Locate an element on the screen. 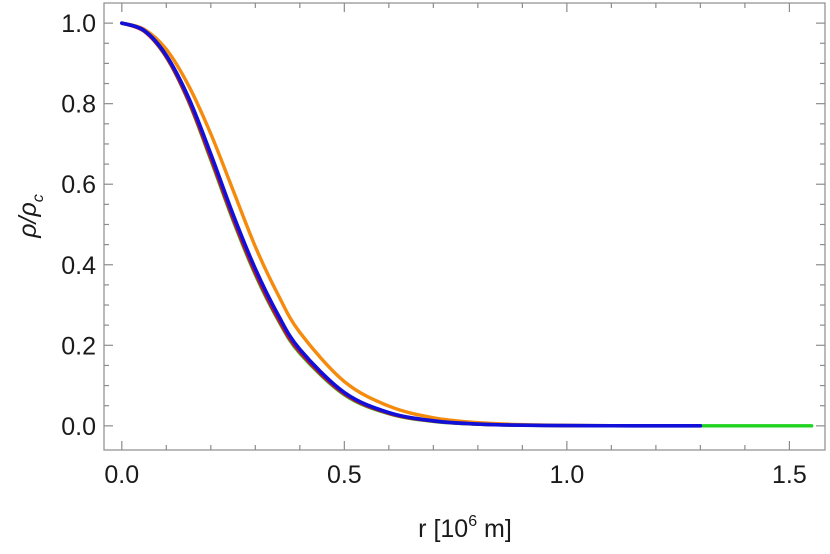 The image size is (830, 554). x-axis-title: r [106 m] is located at coordinates (465, 528).